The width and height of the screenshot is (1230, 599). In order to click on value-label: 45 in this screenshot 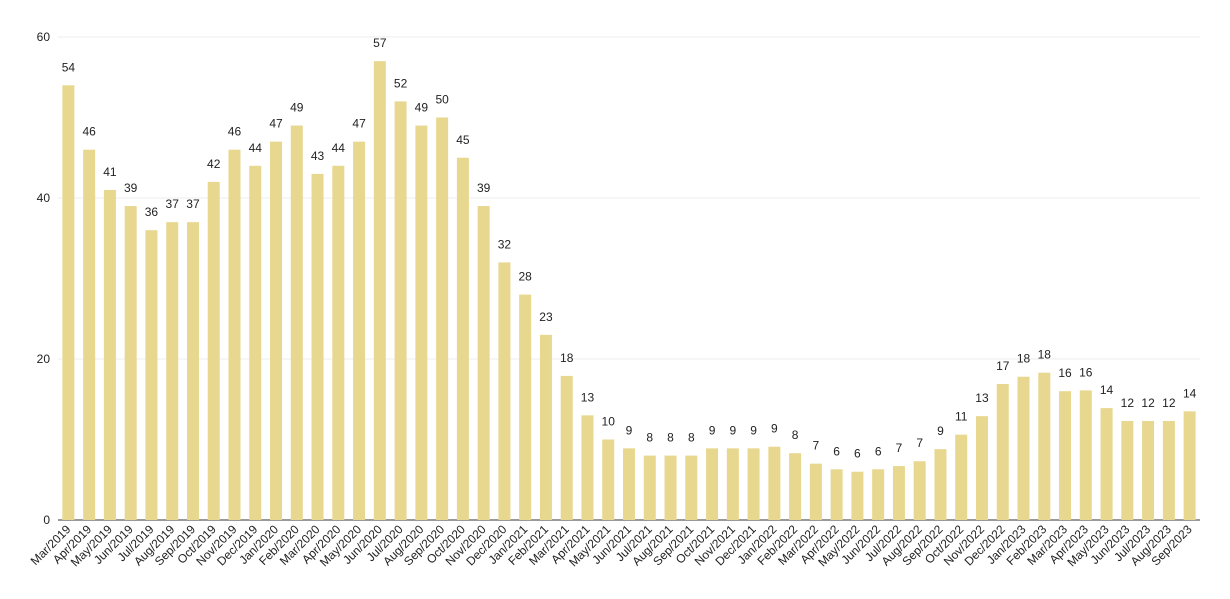, I will do `click(463, 140)`.